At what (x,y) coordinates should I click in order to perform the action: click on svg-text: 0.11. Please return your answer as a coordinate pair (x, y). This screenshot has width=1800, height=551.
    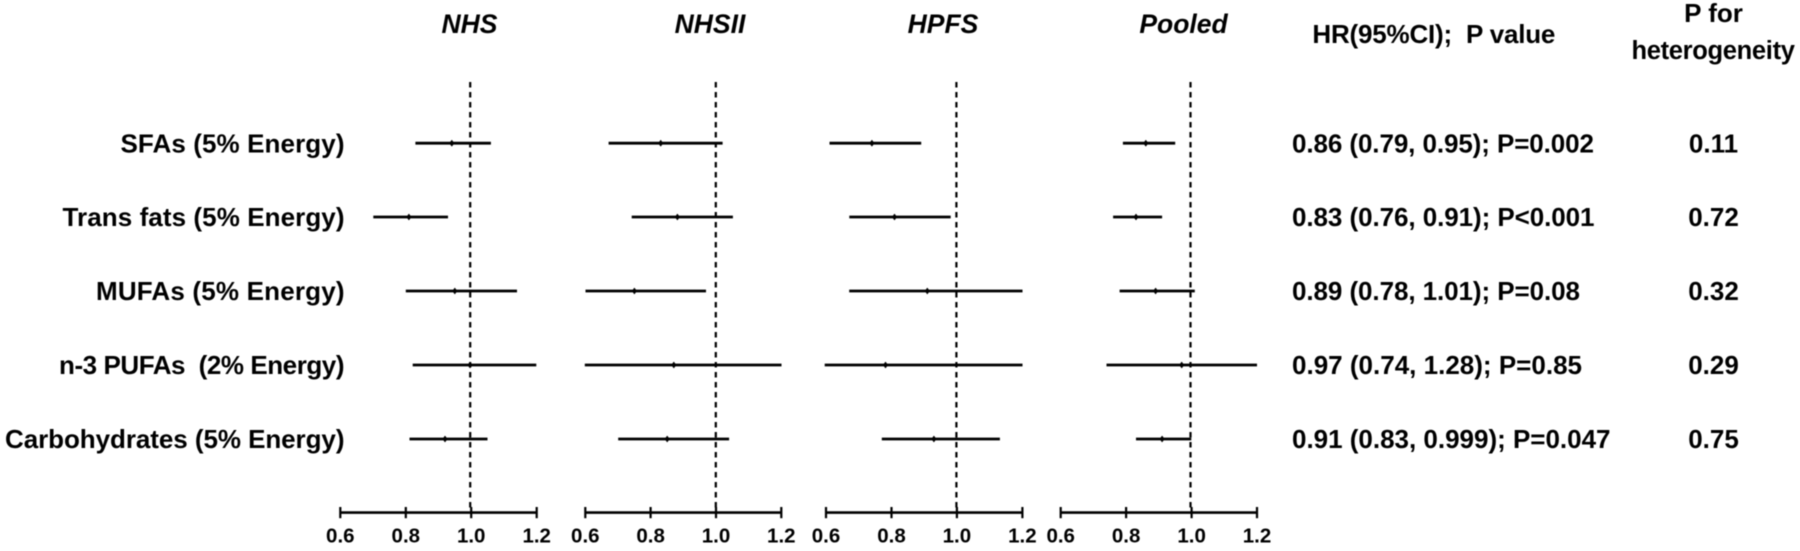
    Looking at the image, I should click on (1713, 143).